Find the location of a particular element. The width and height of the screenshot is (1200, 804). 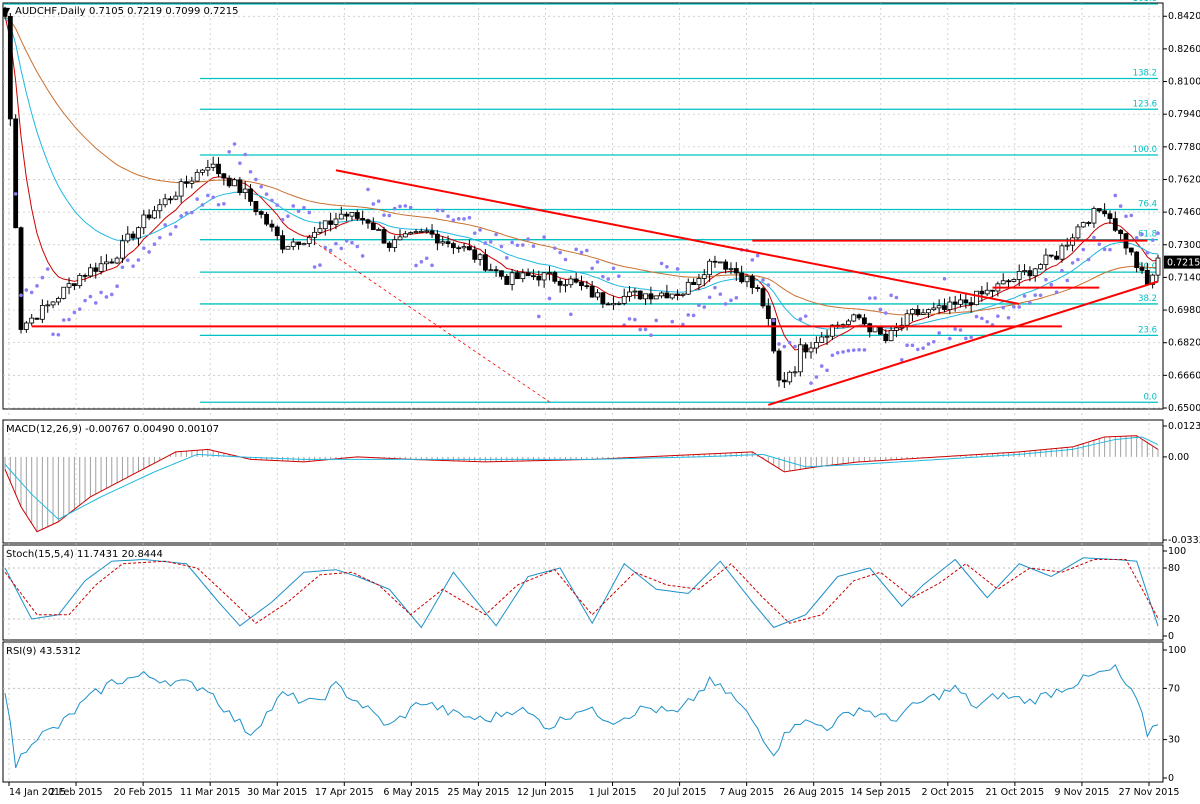

symbol-title: AUDCHF,Daily is located at coordinates (50, 11).